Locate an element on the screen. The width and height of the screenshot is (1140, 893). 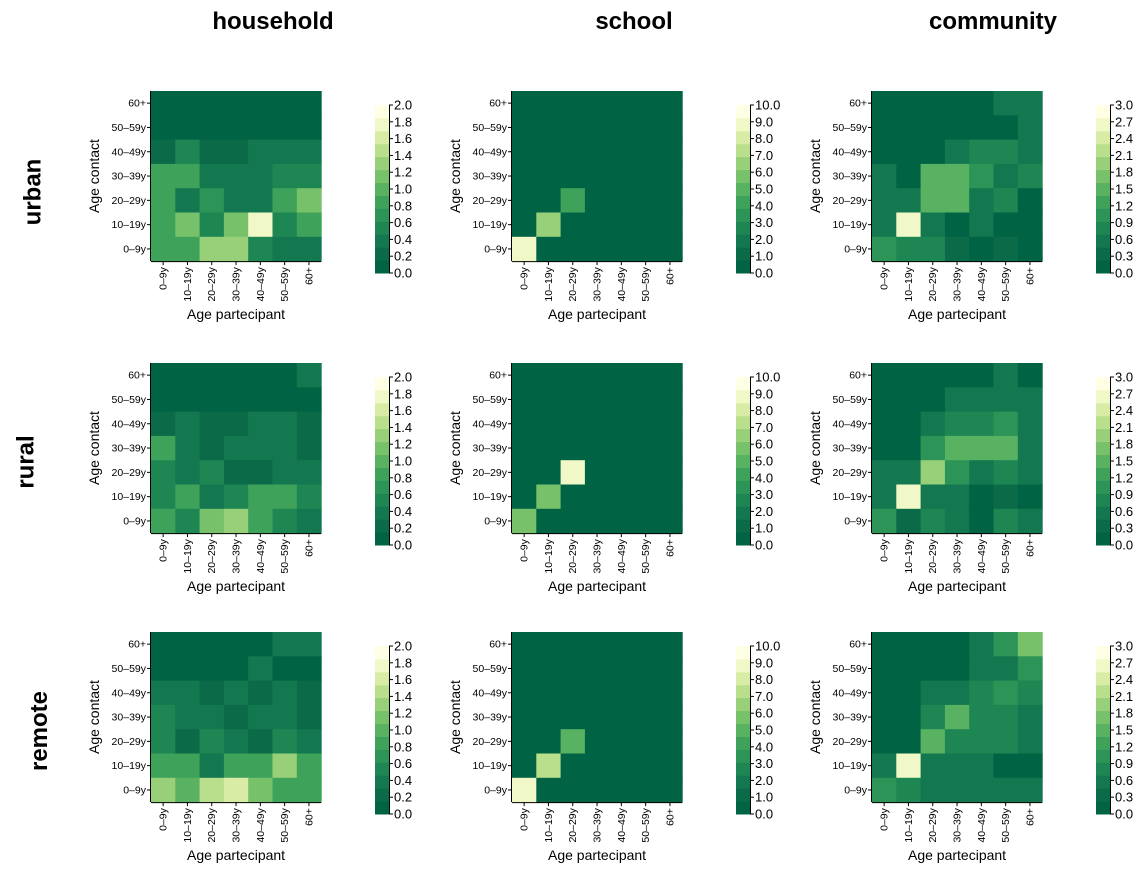
colorbar-tick-label: 1.2 is located at coordinates (1124, 746).